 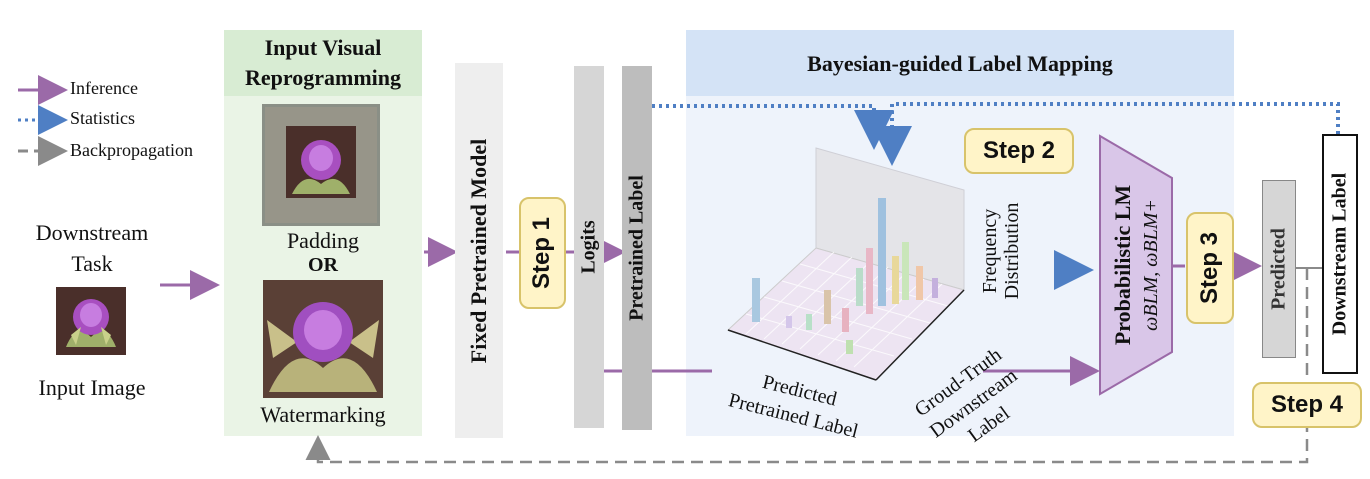 I want to click on ivr-panel-header, so click(x=323, y=63).